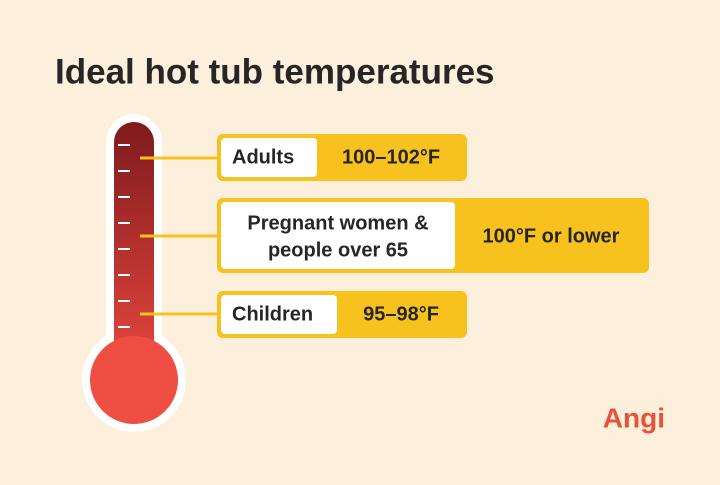 The image size is (720, 485). Describe the element at coordinates (134, 273) in the screenshot. I see `thermometer` at that location.